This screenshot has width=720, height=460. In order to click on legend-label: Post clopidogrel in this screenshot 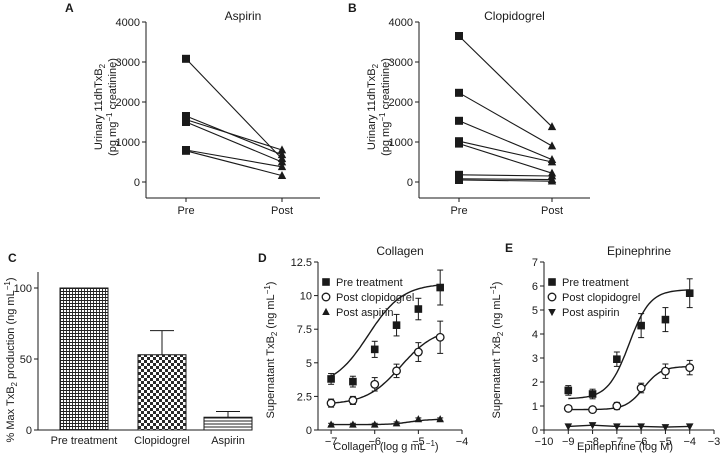, I will do `click(601, 298)`.